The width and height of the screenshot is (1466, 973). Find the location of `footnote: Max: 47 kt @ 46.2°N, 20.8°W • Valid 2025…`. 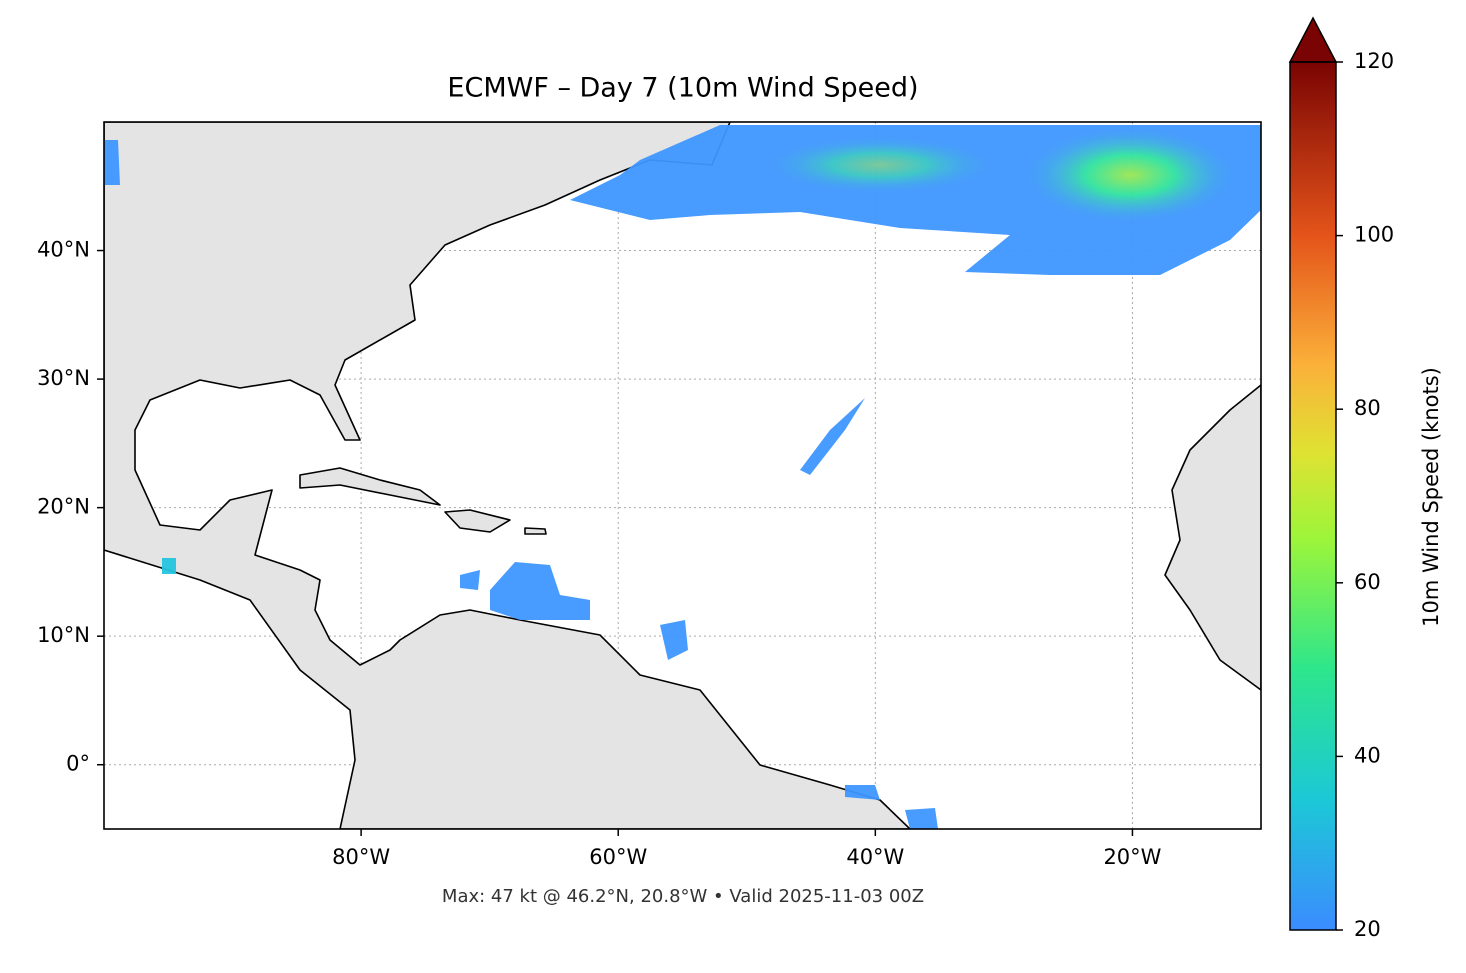

footnote: Max: 47 kt @ 46.2°N, 20.8°W • Valid 2025… is located at coordinates (683, 896).